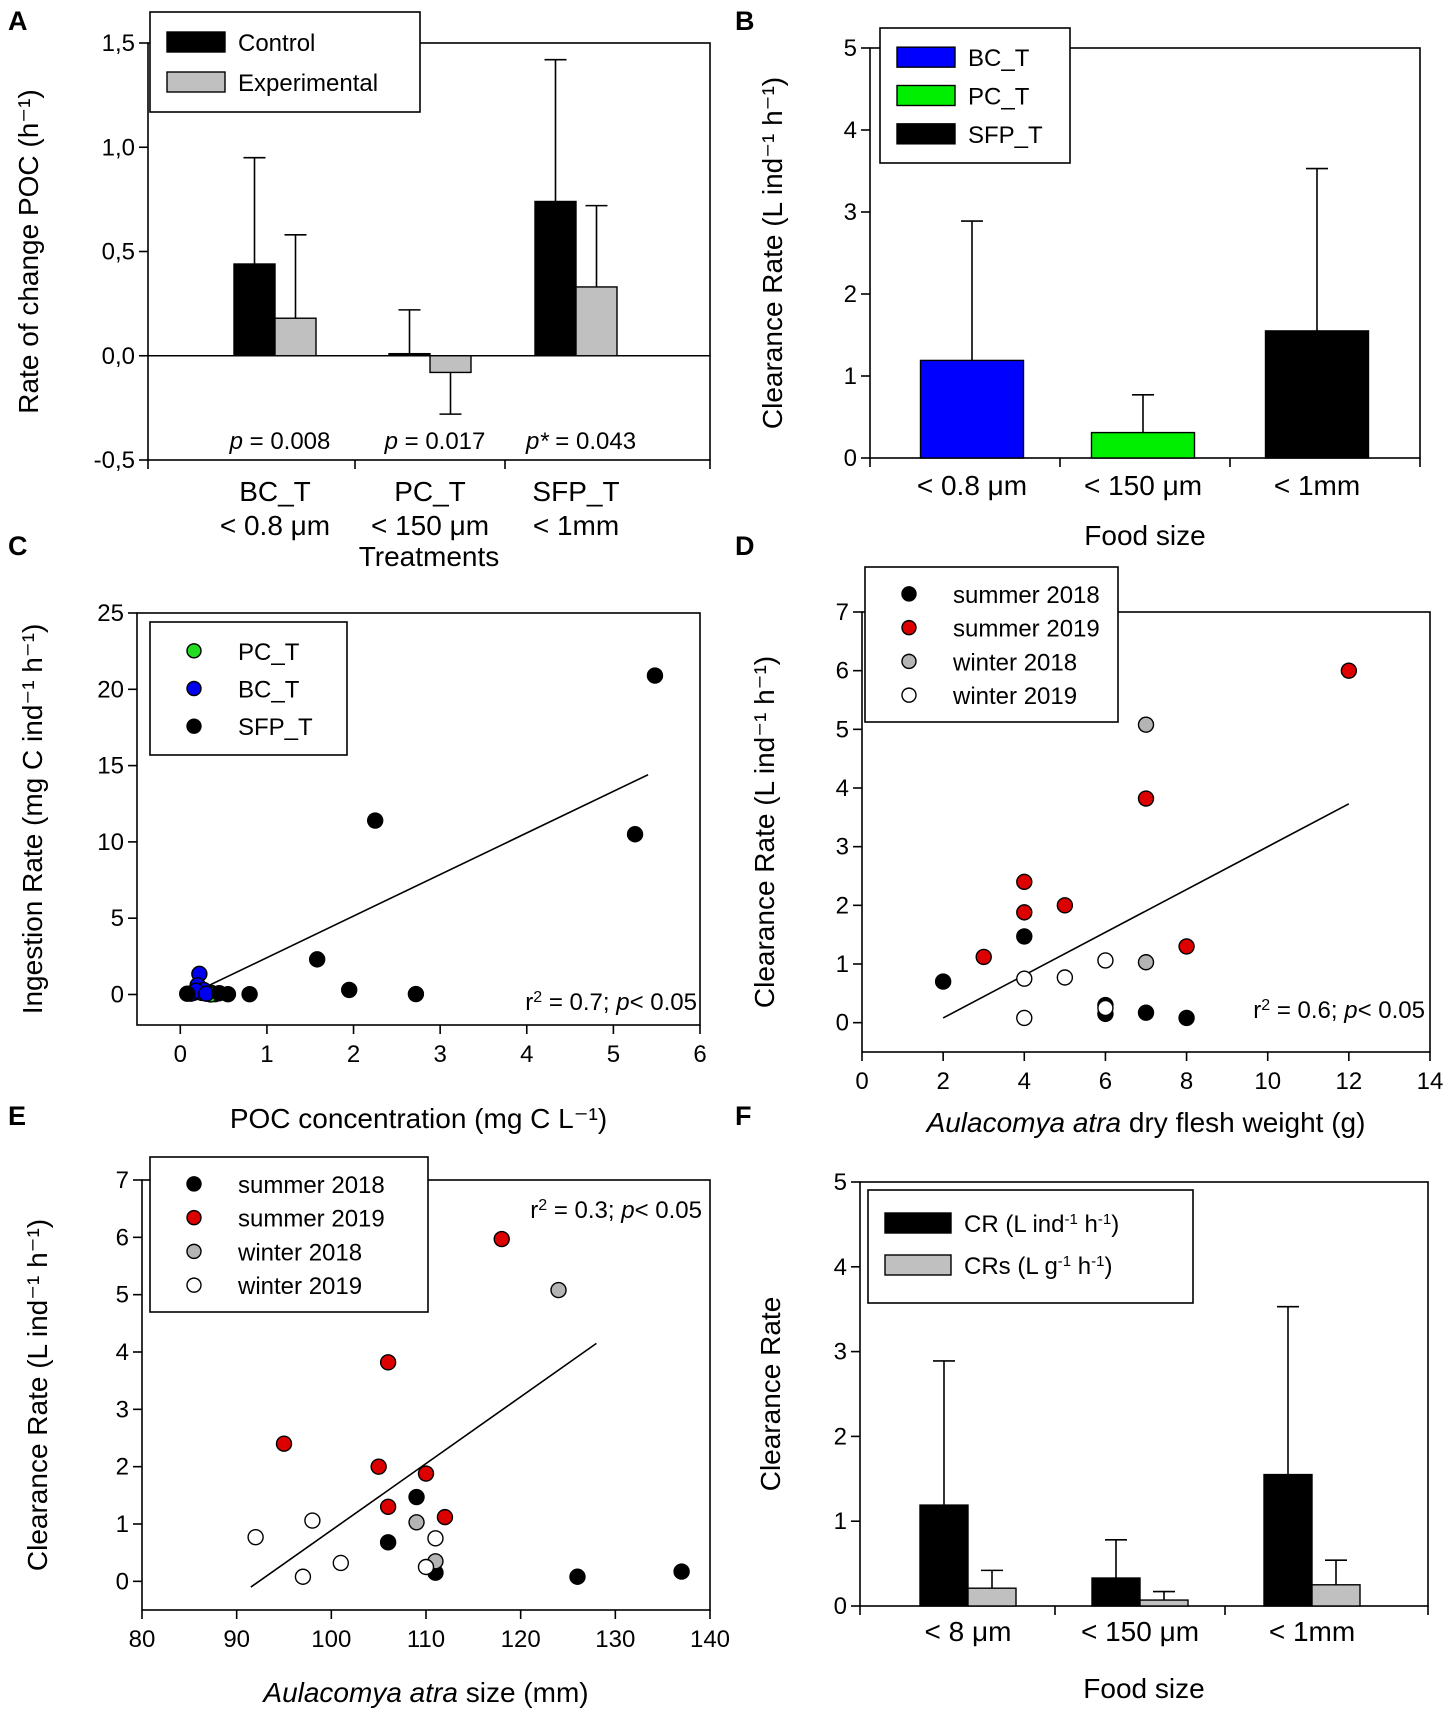 Image resolution: width=1450 pixels, height=1716 pixels. What do you see at coordinates (110, 613) in the screenshot?
I see `y-tick-label: 25` at bounding box center [110, 613].